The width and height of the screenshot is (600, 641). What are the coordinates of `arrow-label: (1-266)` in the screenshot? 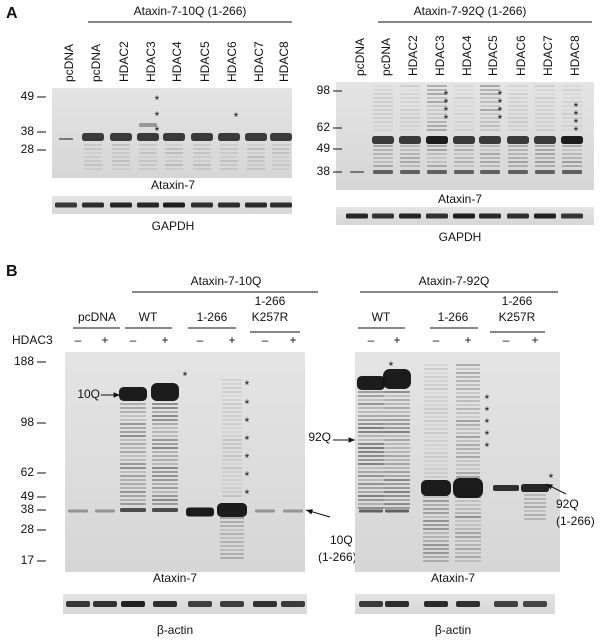 It's located at (337, 557).